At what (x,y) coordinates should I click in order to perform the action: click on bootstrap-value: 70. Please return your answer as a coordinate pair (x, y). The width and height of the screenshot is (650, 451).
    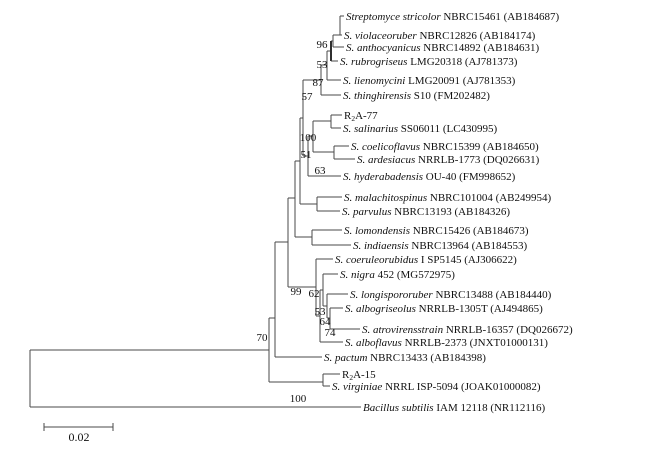
    Looking at the image, I should click on (263, 338).